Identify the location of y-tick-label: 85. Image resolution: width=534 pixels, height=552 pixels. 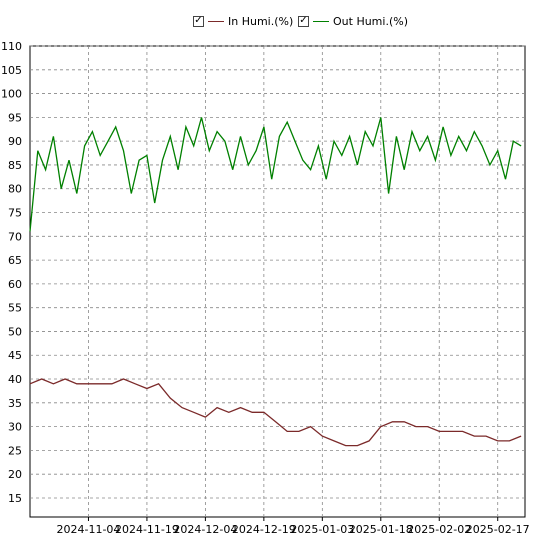
(15, 165).